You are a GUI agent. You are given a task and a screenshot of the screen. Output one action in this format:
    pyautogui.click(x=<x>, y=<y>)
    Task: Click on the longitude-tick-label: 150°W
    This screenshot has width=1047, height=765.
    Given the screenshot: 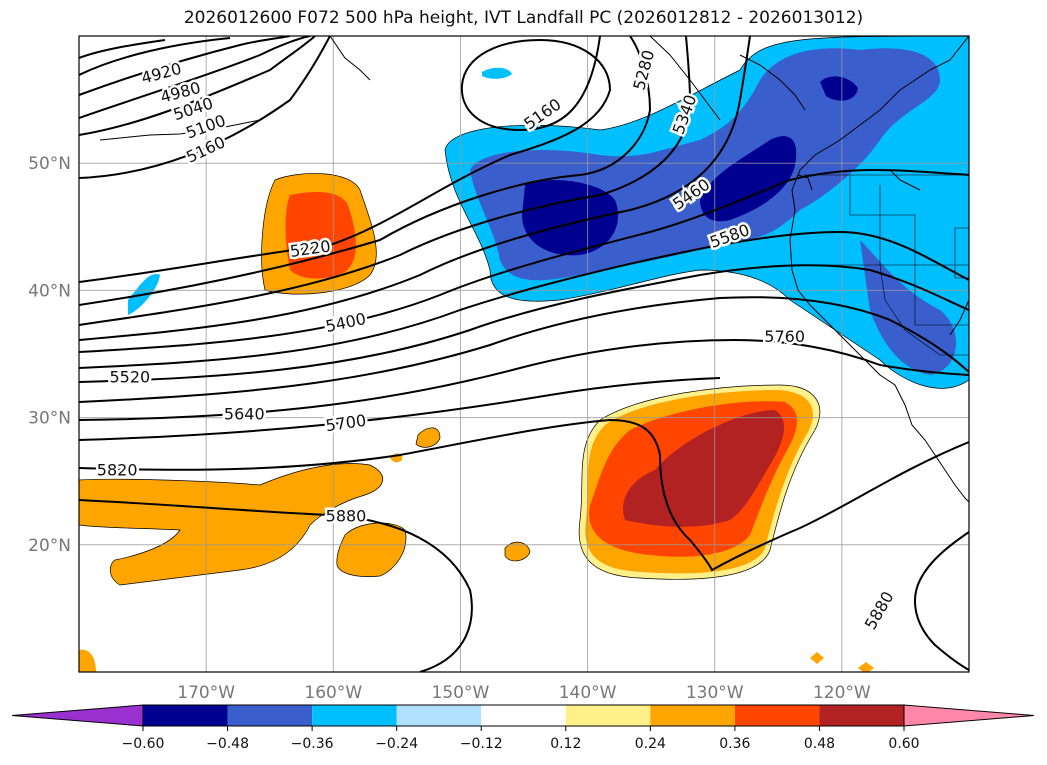 What is the action you would take?
    pyautogui.click(x=461, y=693)
    